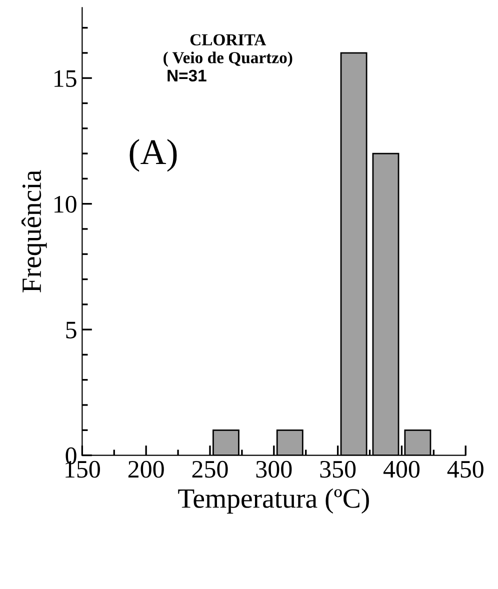 This screenshot has height=589, width=498. I want to click on y-tick-label: 15, so click(65, 78).